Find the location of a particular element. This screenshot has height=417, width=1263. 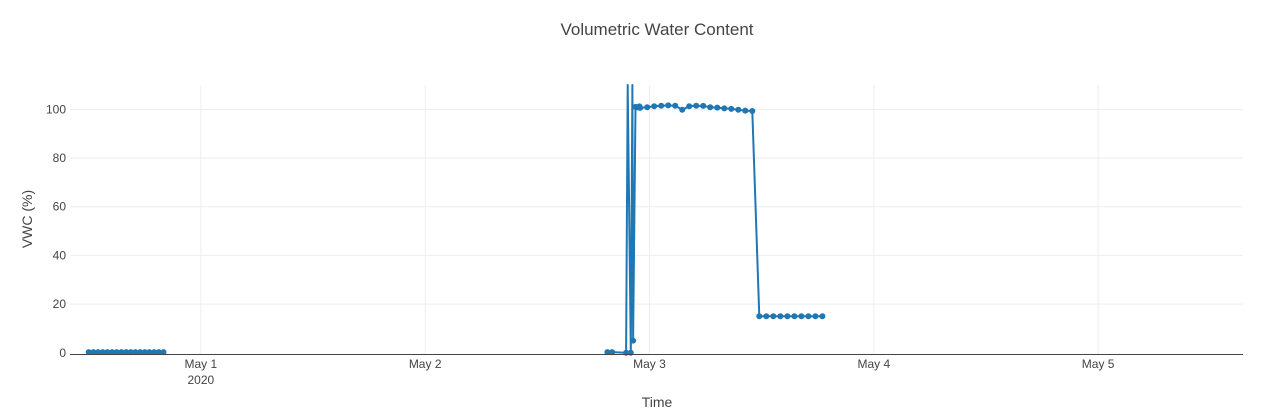

y-tick-label: 20 is located at coordinates (60, 304).